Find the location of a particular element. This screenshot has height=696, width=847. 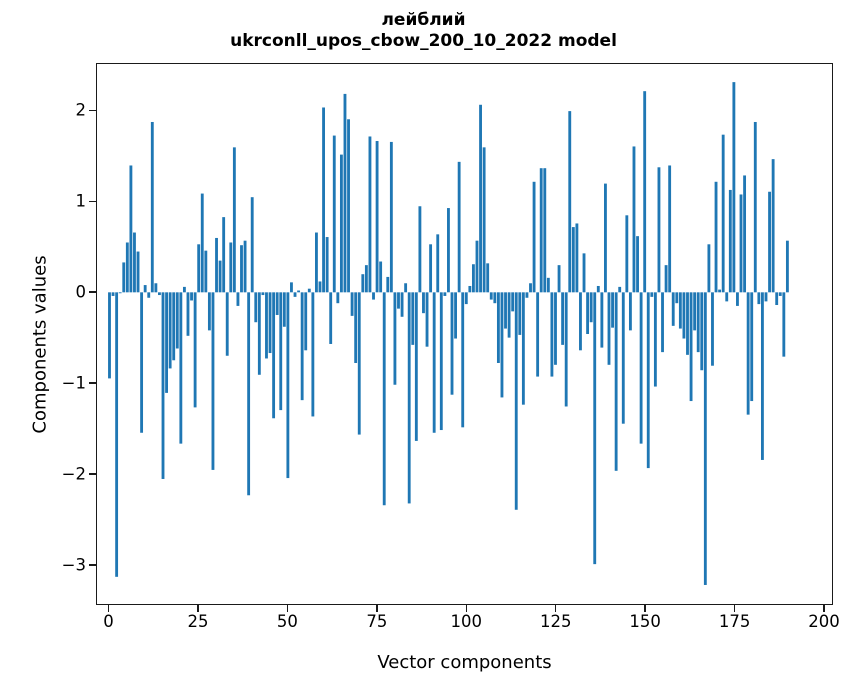

y-tick-label: 2 is located at coordinates (81, 110).